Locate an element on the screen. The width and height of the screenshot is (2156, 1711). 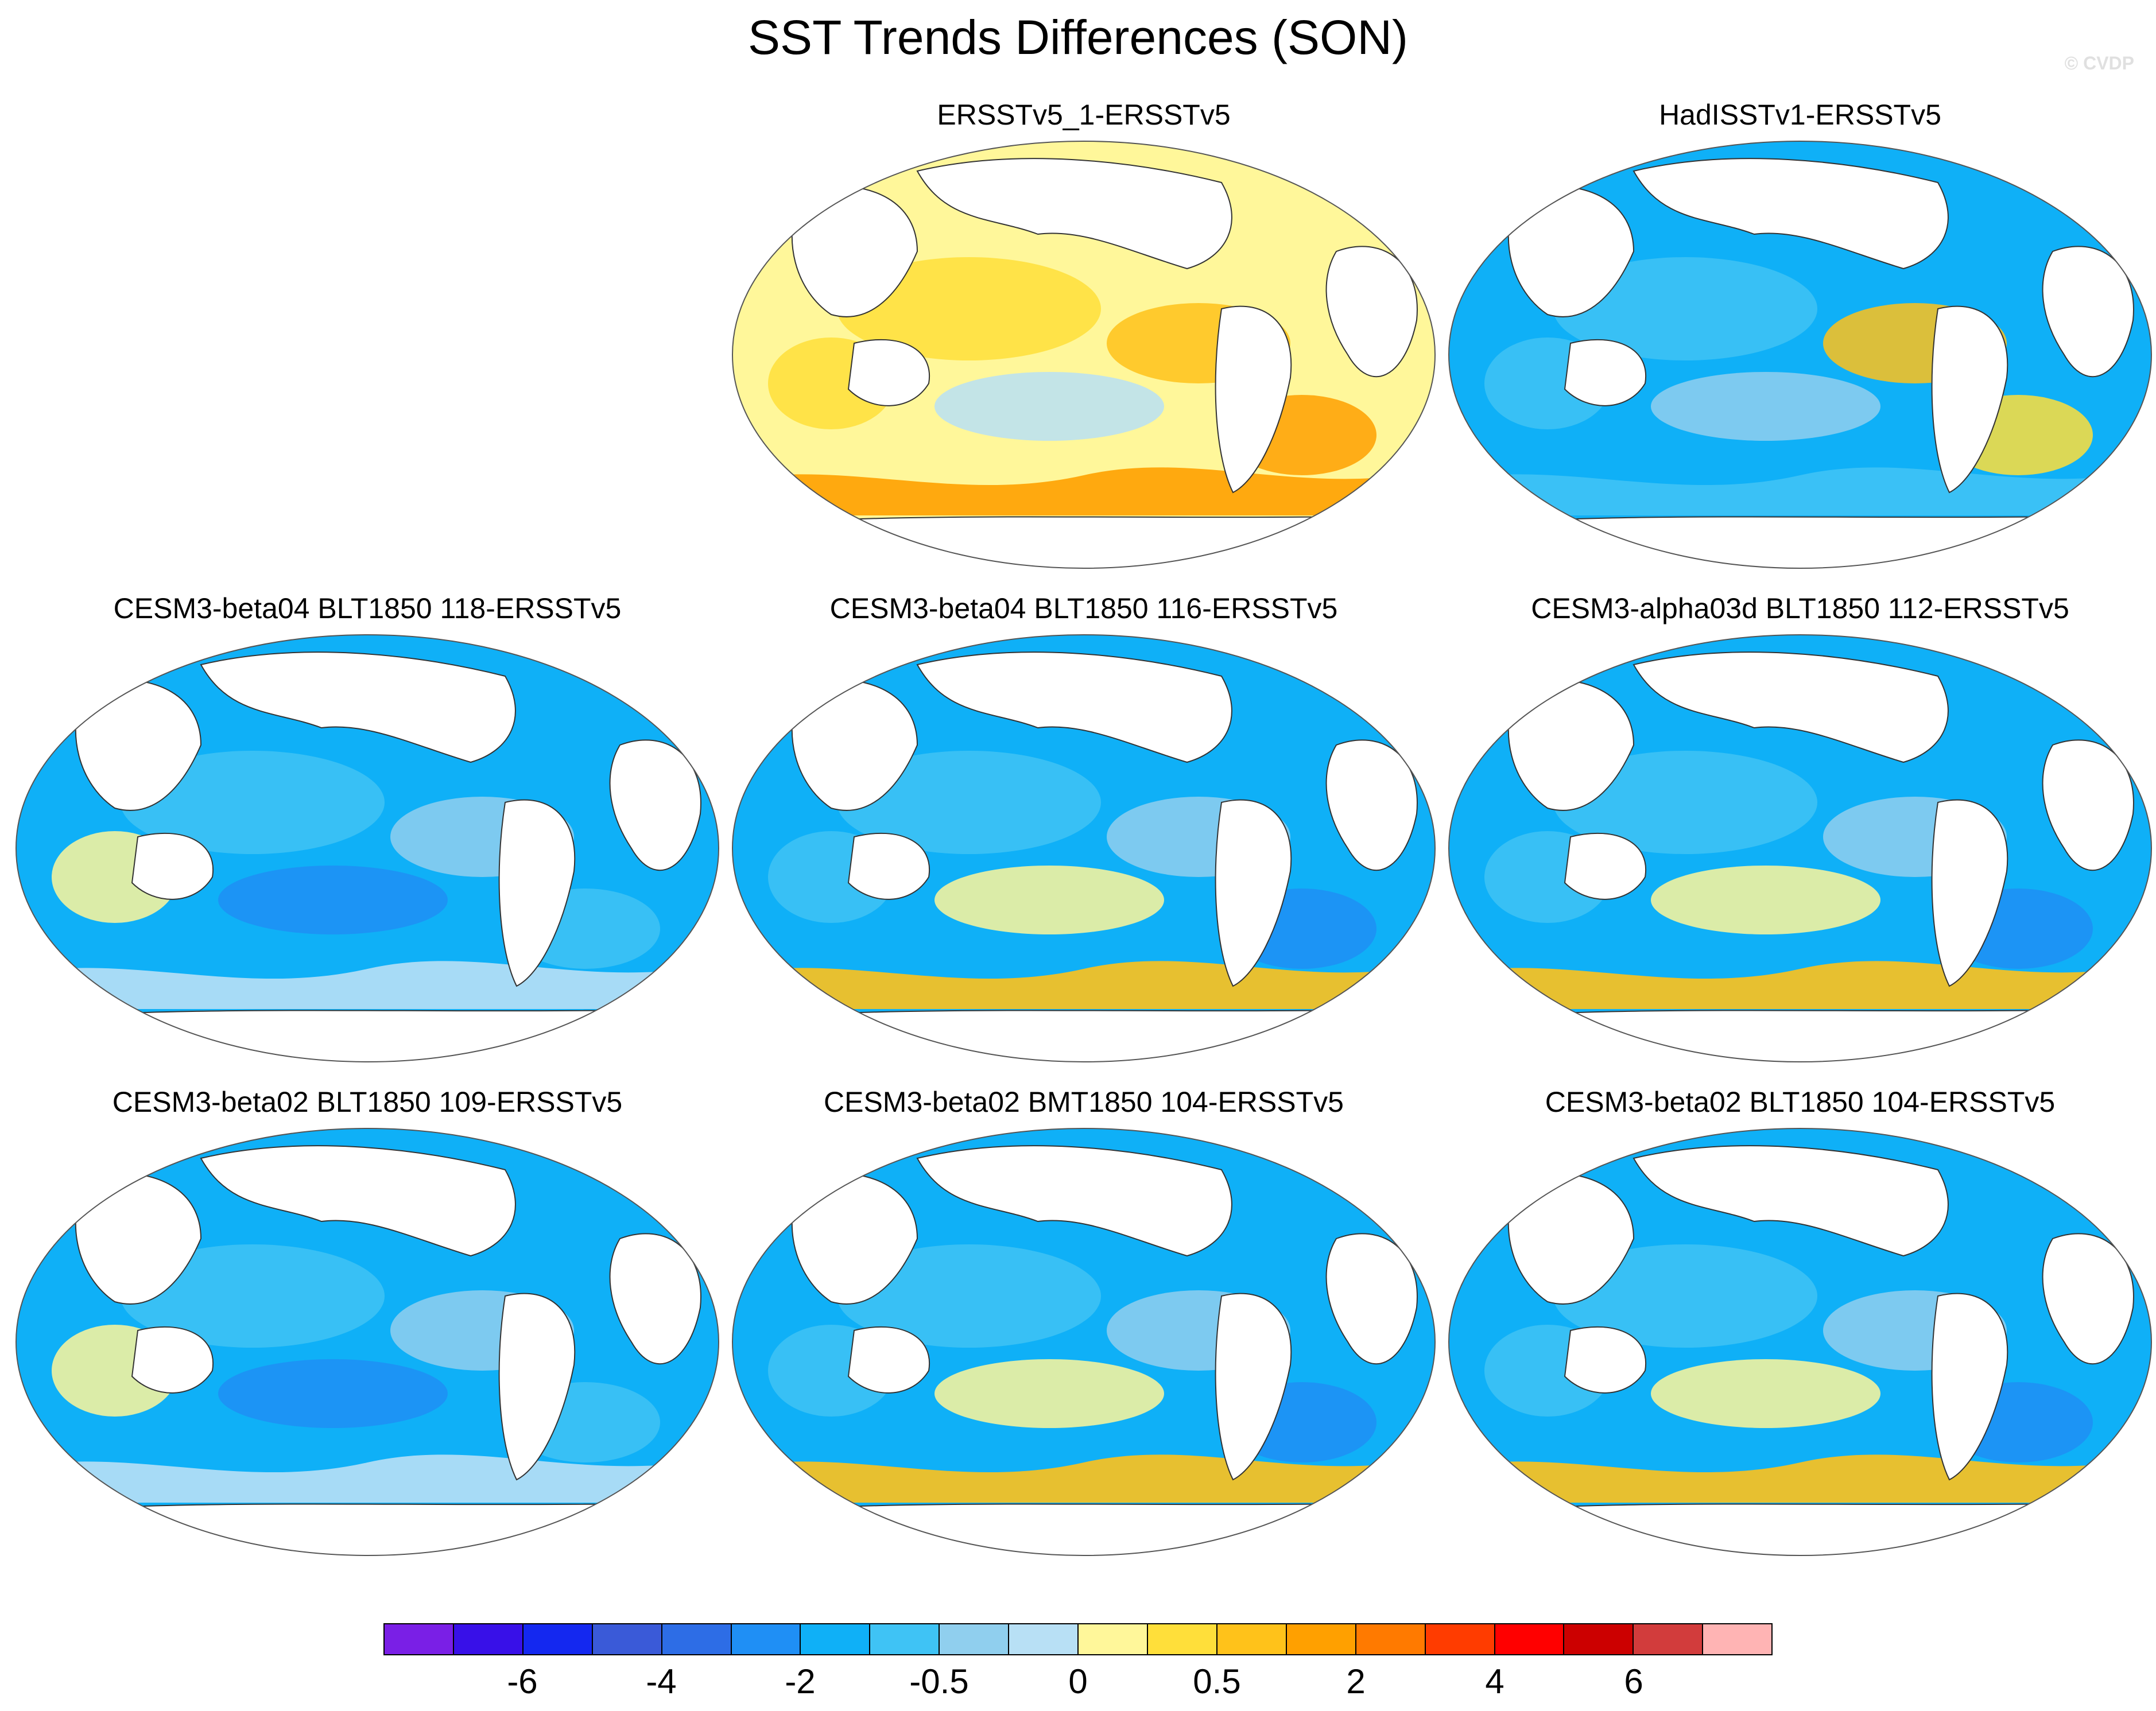
colorbar is located at coordinates (1078, 1639).